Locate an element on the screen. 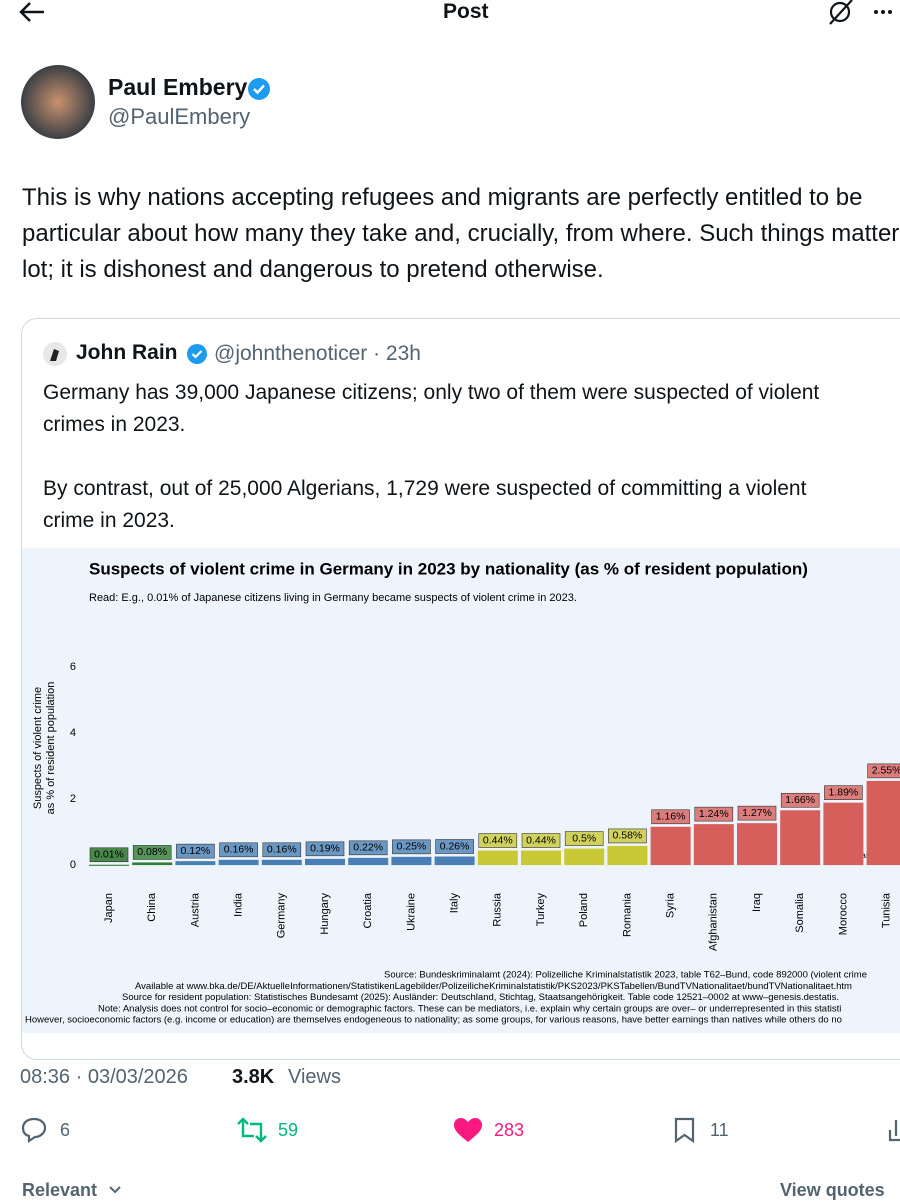 The image size is (900, 1201). back-button is located at coordinates (36, 13).